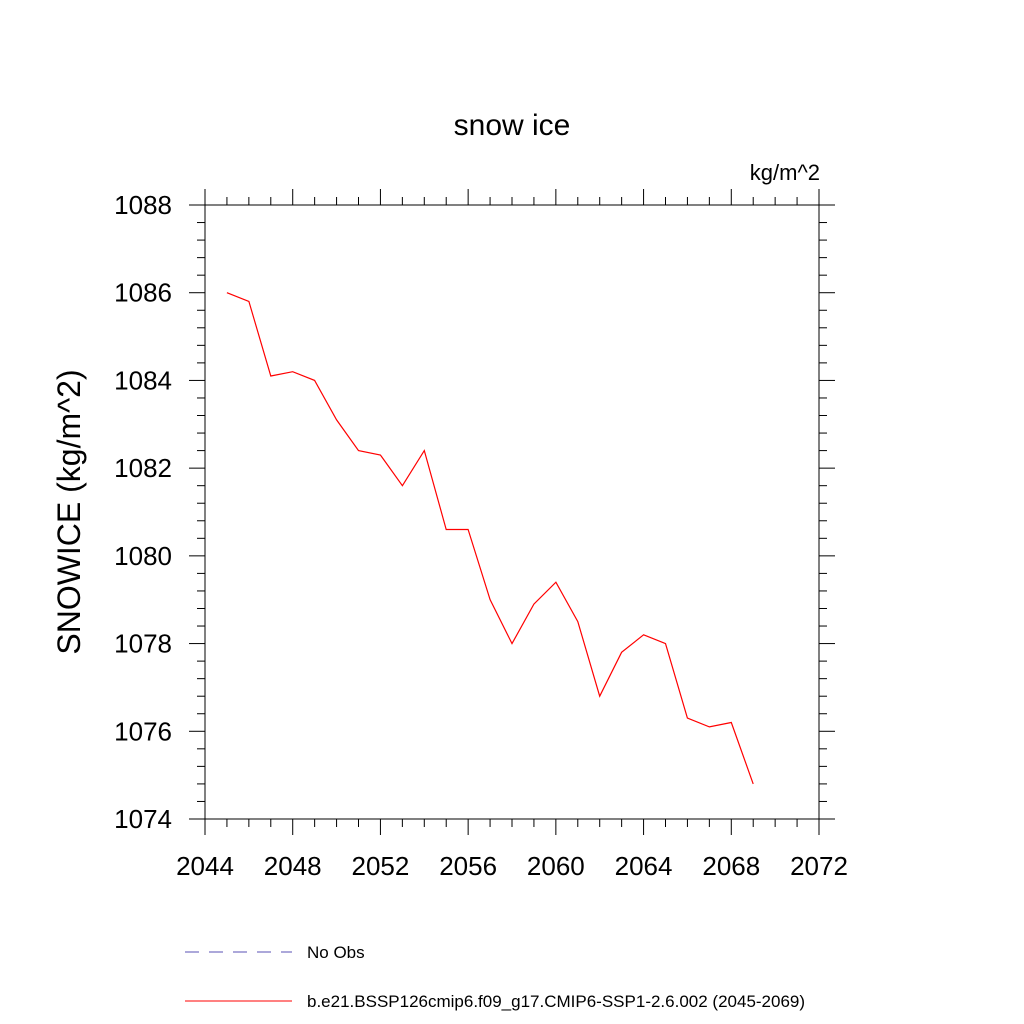 The height and width of the screenshot is (1024, 1024). Describe the element at coordinates (731, 866) in the screenshot. I see `x-tick-label: 2068` at that location.